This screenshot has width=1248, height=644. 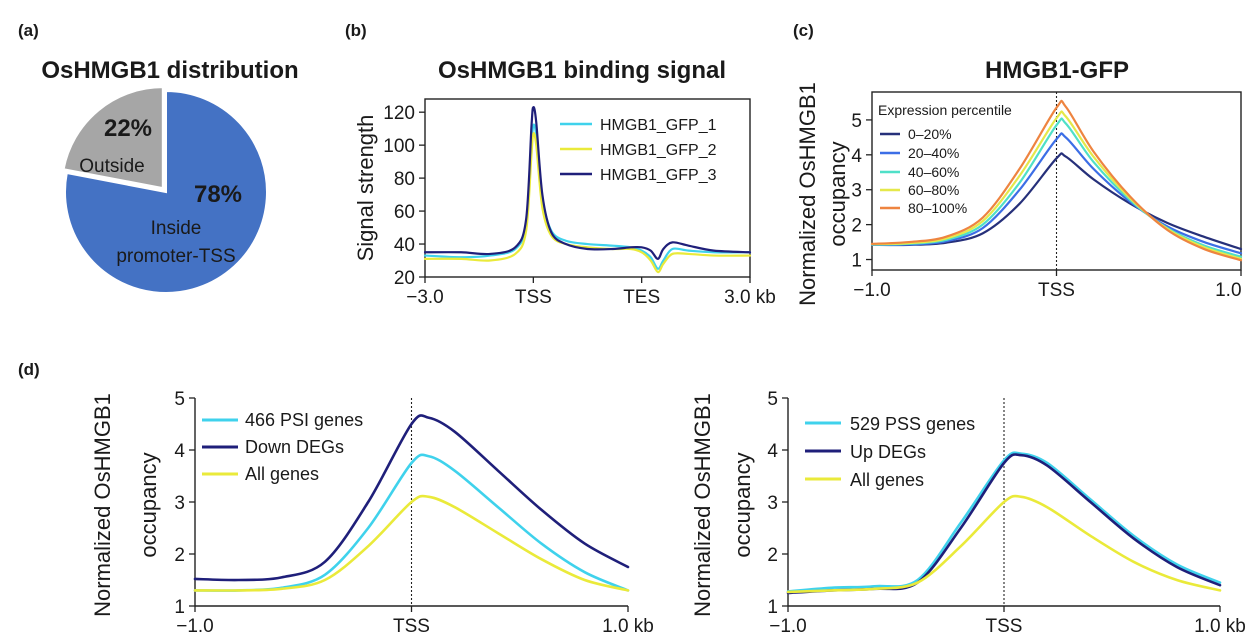 I want to click on series-line-80-100-, so click(x=1056, y=180).